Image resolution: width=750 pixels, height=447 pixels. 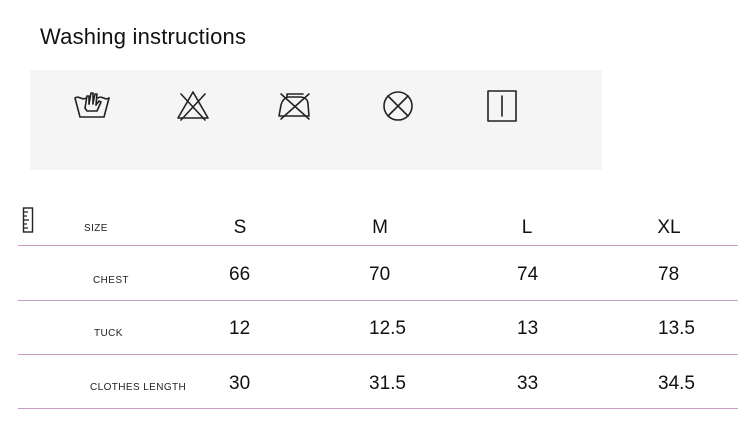 What do you see at coordinates (669, 274) in the screenshot?
I see `table-cell: 78` at bounding box center [669, 274].